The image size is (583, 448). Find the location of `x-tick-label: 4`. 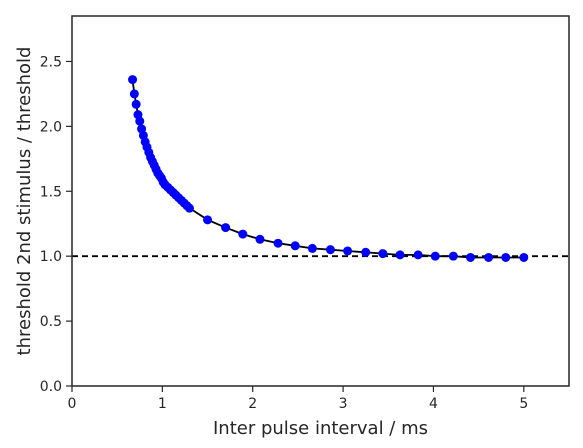

x-tick-label: 4 is located at coordinates (433, 404).